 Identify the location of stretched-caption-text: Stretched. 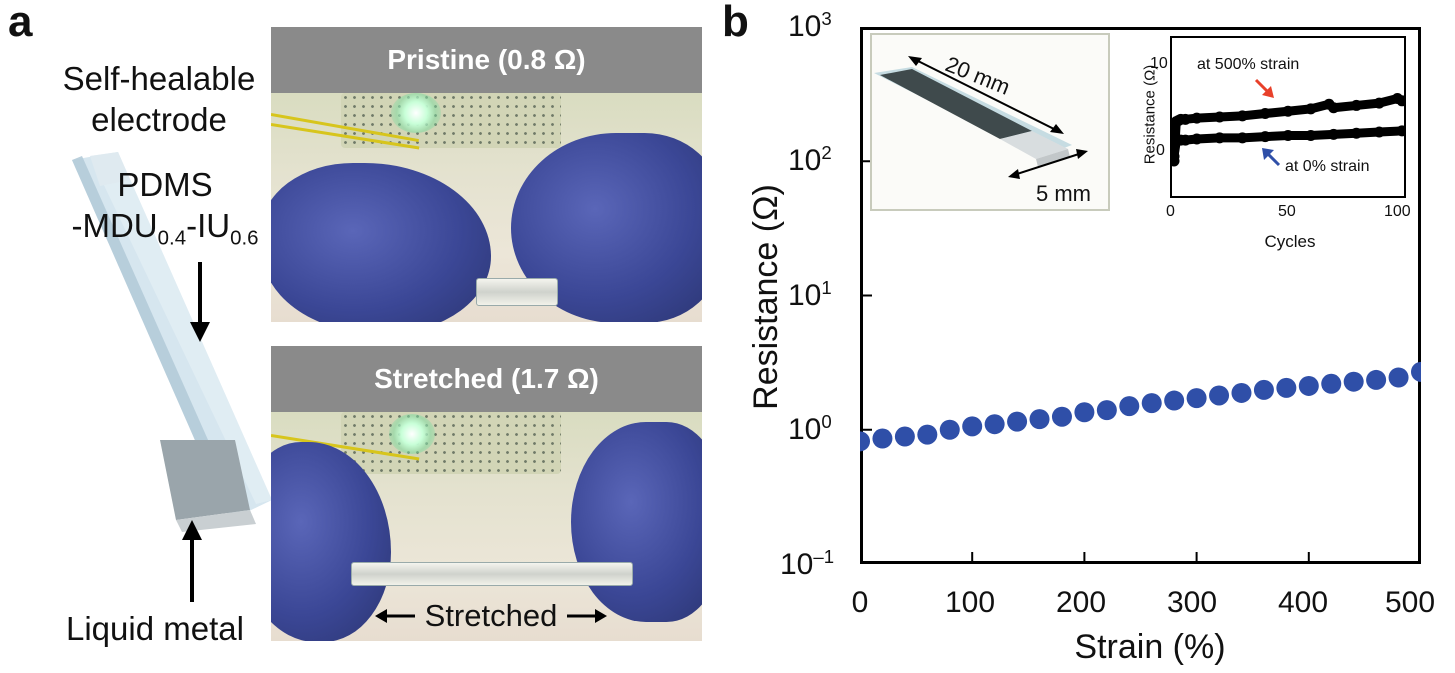
(491, 615).